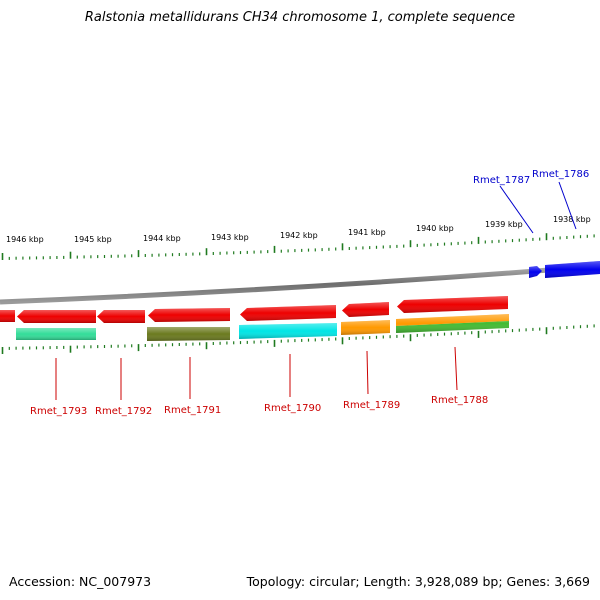 The height and width of the screenshot is (600, 600). What do you see at coordinates (459, 400) in the screenshot?
I see `gene-label-rmet-1788: Rmet_1788` at bounding box center [459, 400].